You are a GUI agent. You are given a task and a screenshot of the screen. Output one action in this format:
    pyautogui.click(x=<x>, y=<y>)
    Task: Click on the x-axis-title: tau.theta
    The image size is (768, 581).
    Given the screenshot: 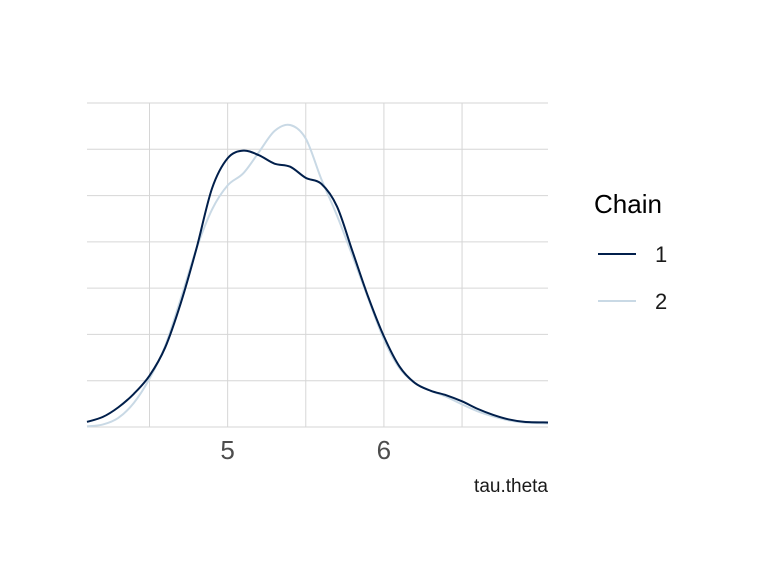 What is the action you would take?
    pyautogui.click(x=511, y=486)
    